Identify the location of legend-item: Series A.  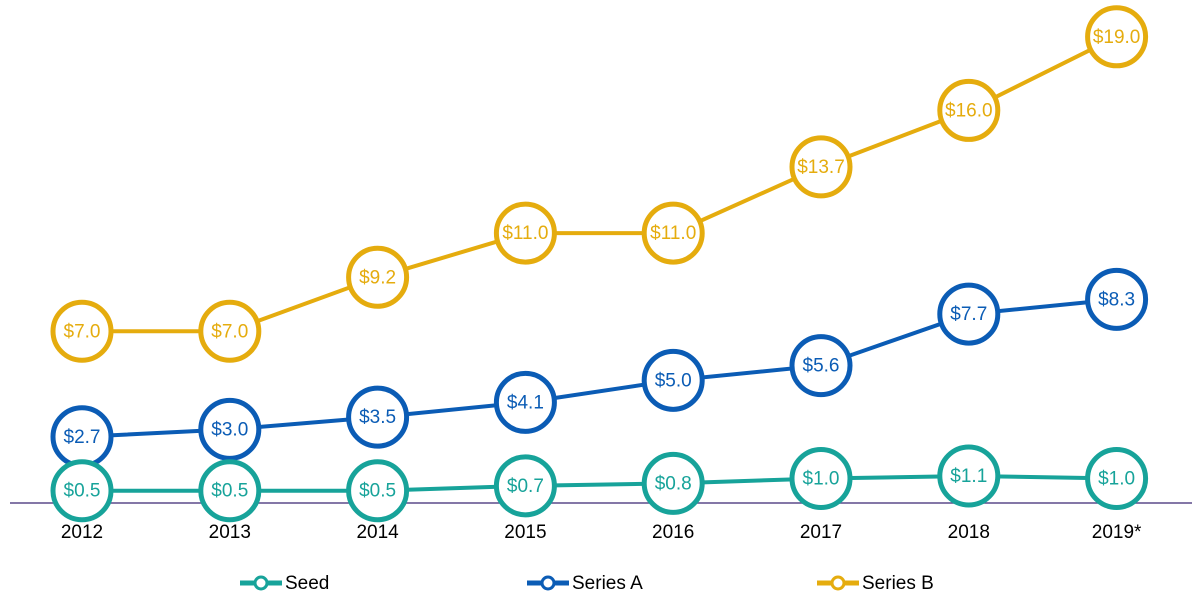
(585, 583).